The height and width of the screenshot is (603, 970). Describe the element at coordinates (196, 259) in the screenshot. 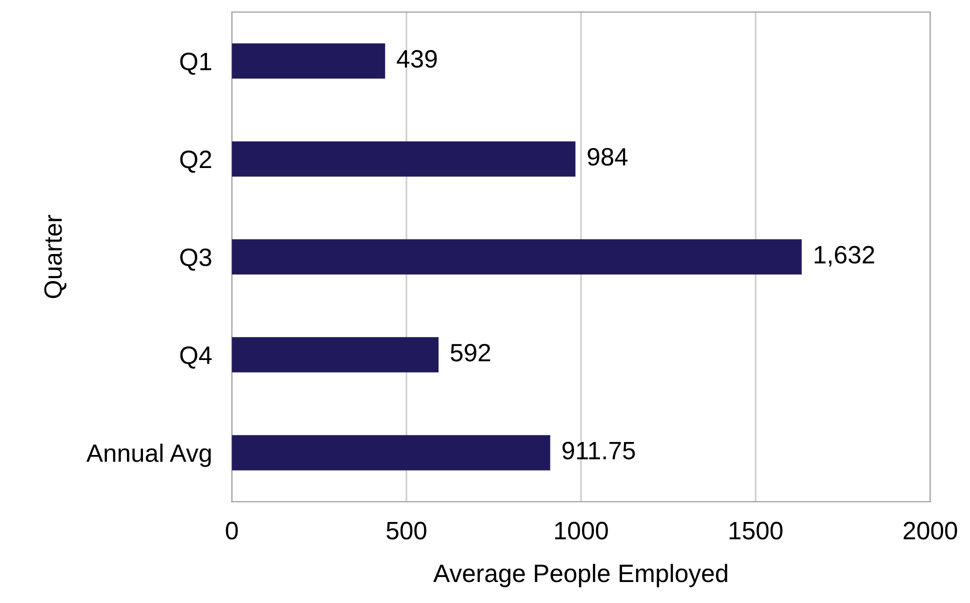

I see `y-tick-label: Q3` at that location.